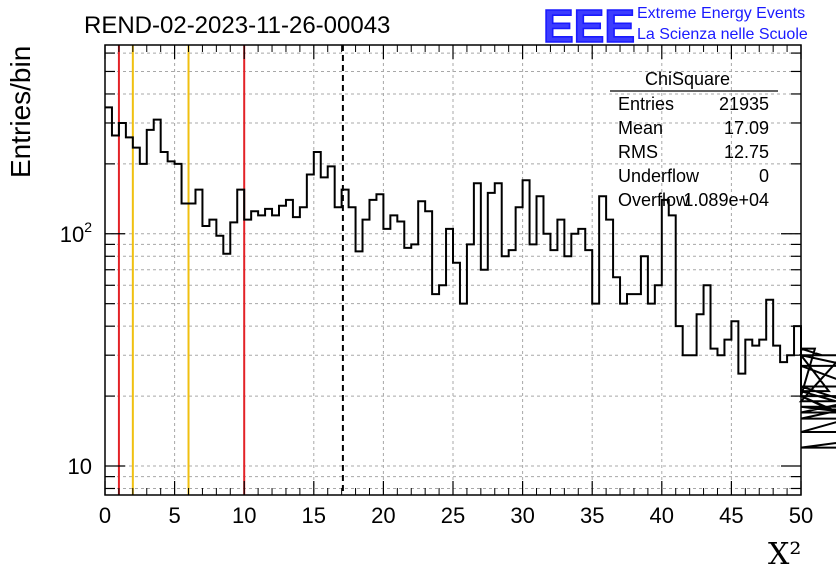 The height and width of the screenshot is (572, 836). I want to click on eee-logo-mark: EEE, so click(589, 26).